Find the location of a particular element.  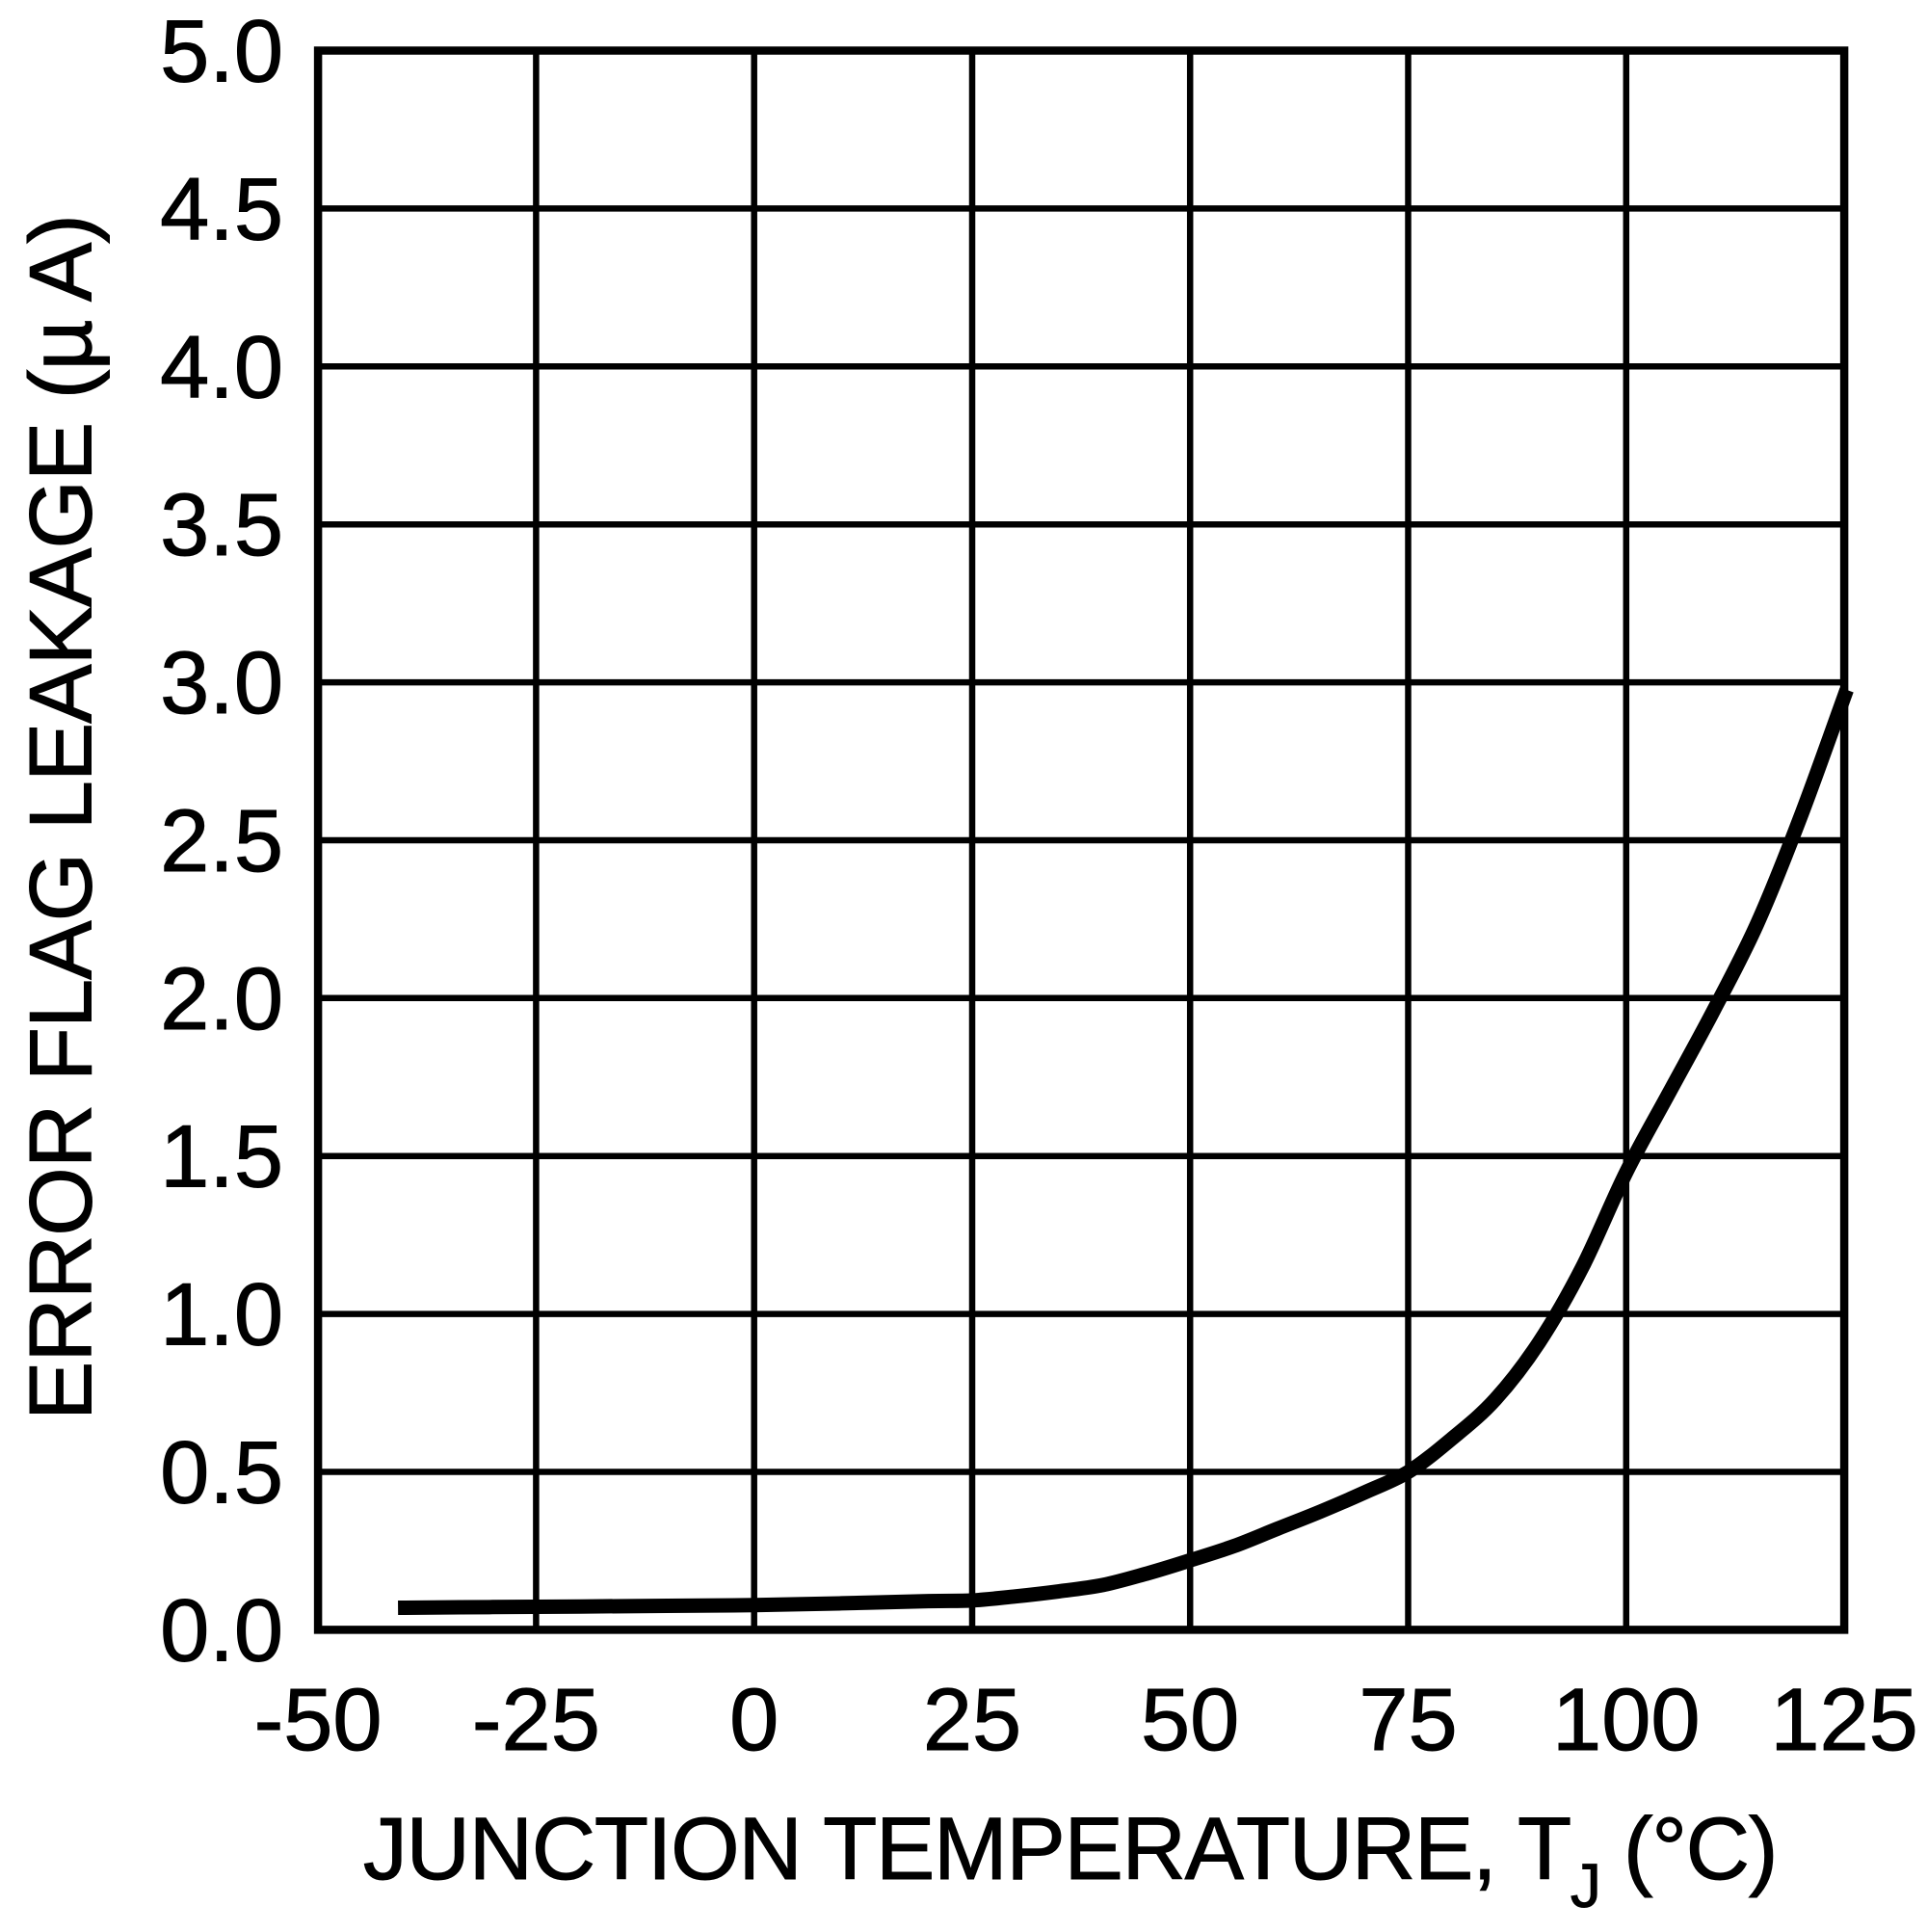

svg-text: 100 is located at coordinates (1627, 1720).